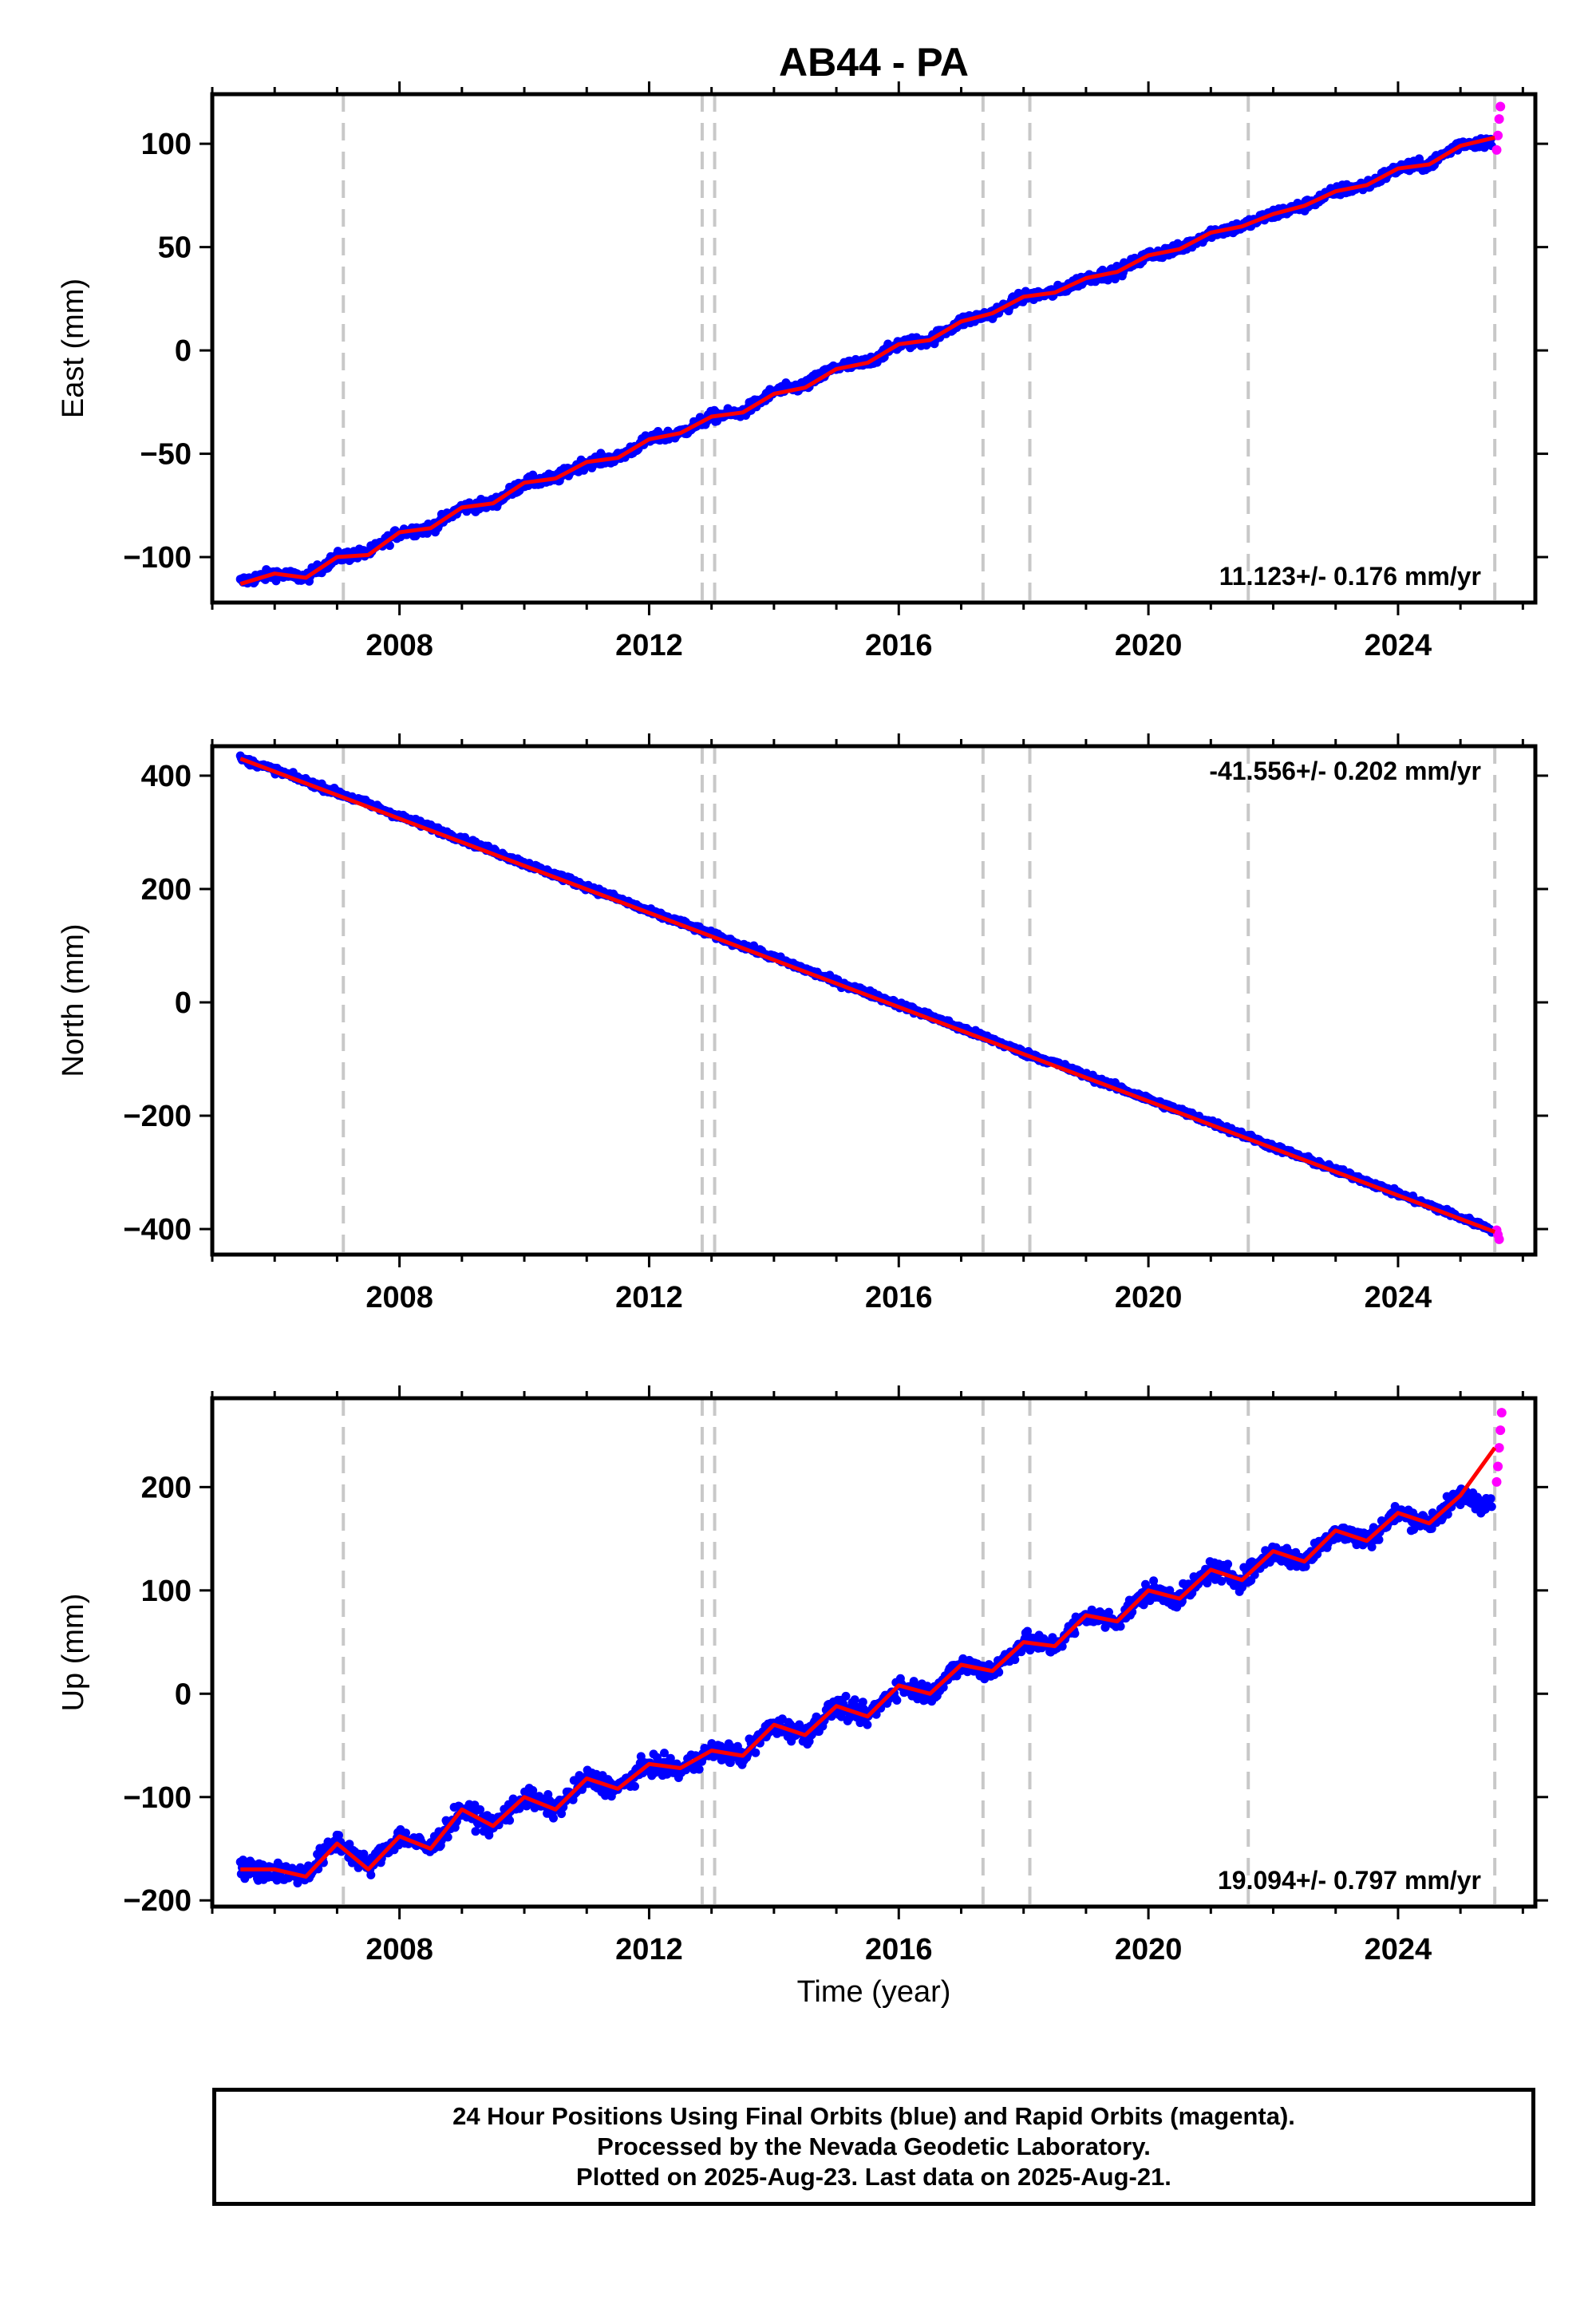  I want to click on north-y-axis-label: North (mm), so click(73, 1000).